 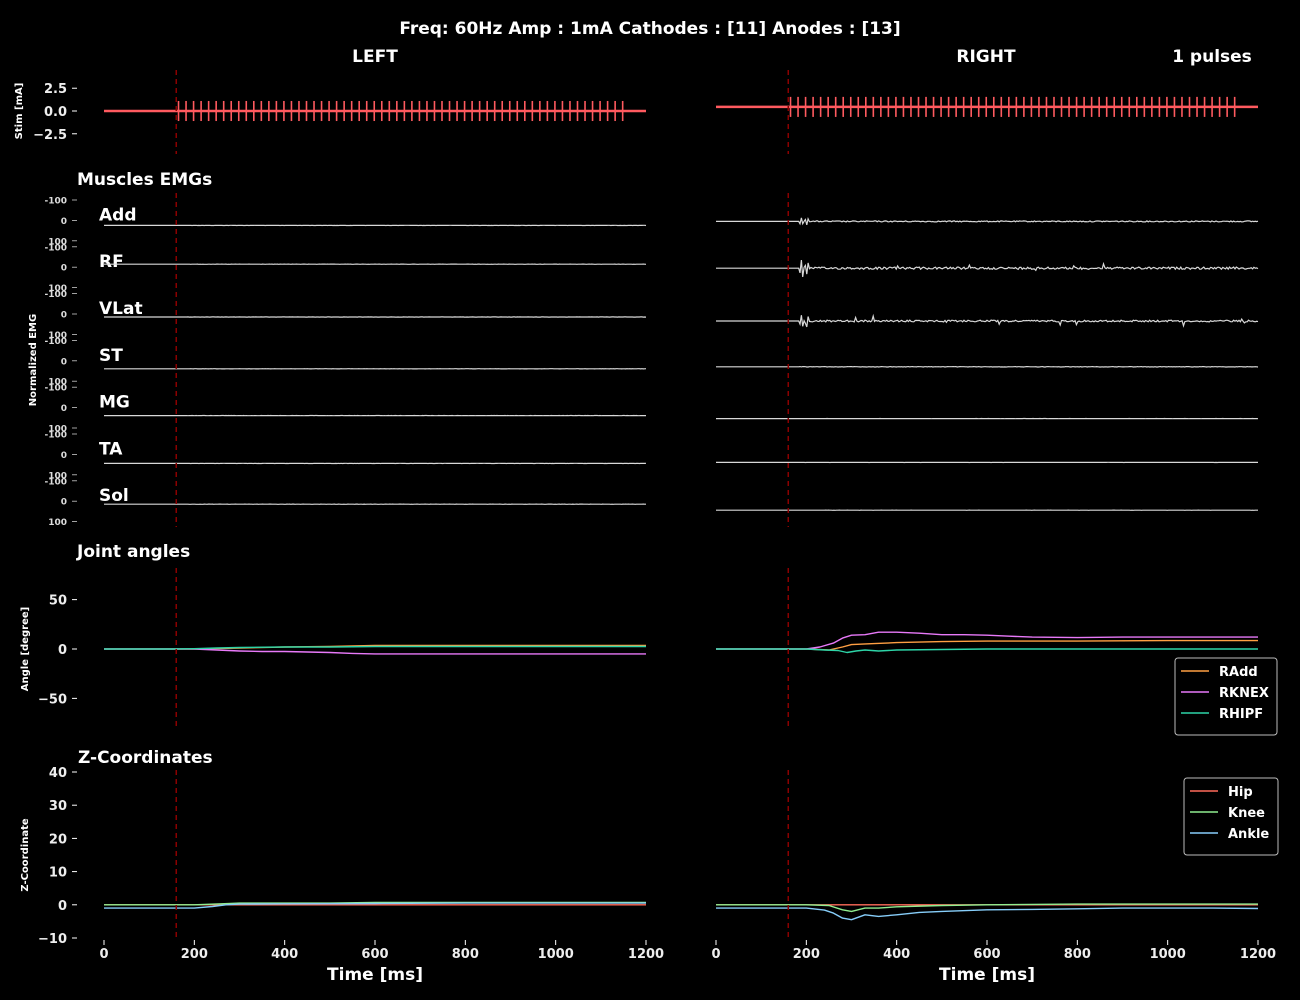 I want to click on left-xlabel: Time [ms], so click(x=375, y=975).